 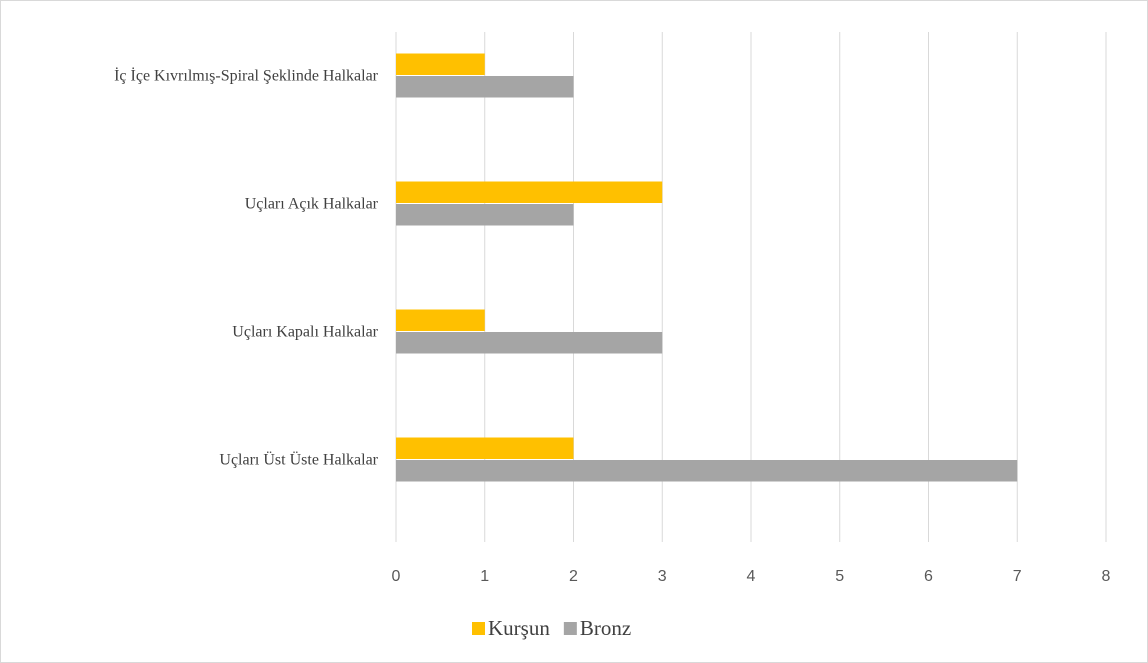 What do you see at coordinates (662, 576) in the screenshot?
I see `x-tick-label: 3` at bounding box center [662, 576].